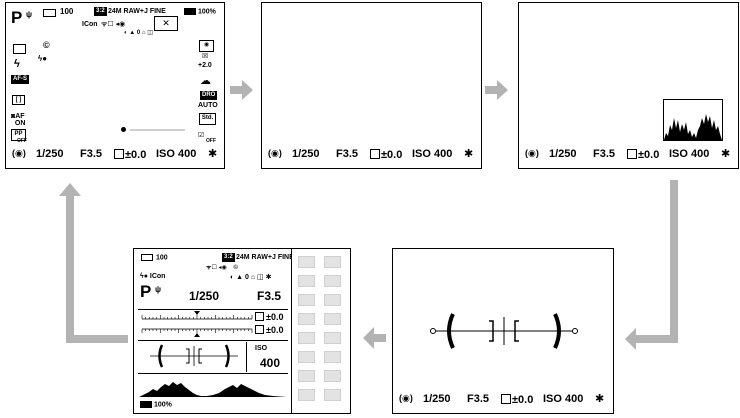 The image size is (740, 418). I want to click on memory-card-icon, so click(147, 257).